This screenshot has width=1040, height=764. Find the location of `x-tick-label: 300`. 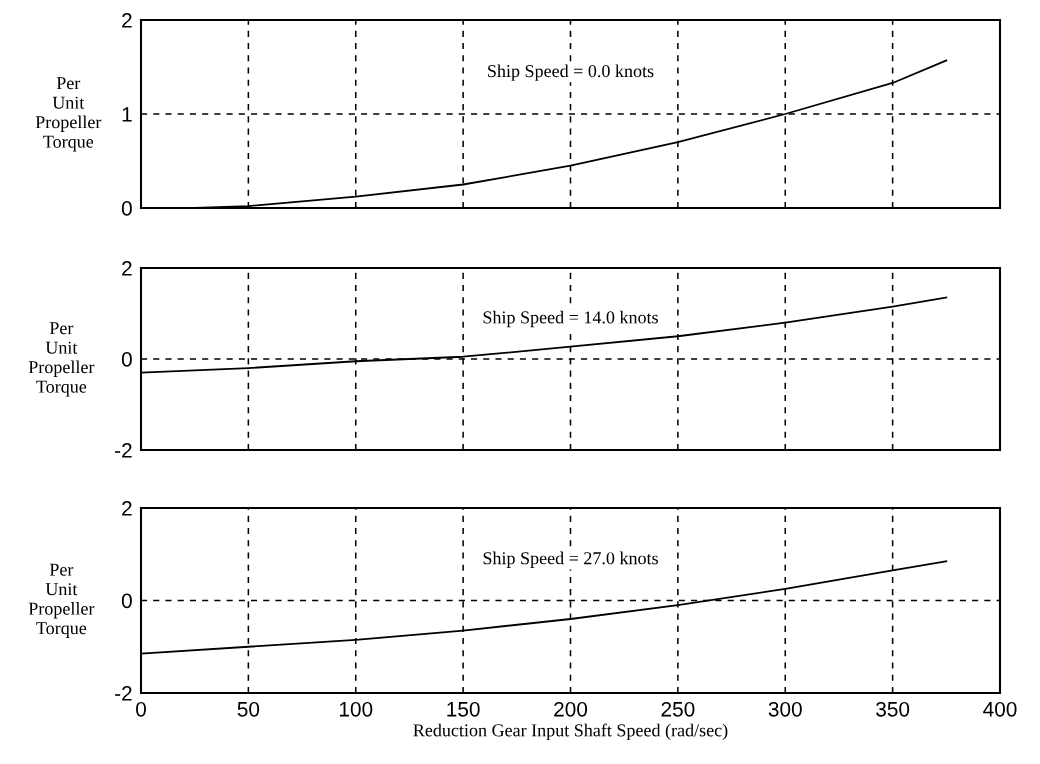

x-tick-label: 300 is located at coordinates (785, 709).